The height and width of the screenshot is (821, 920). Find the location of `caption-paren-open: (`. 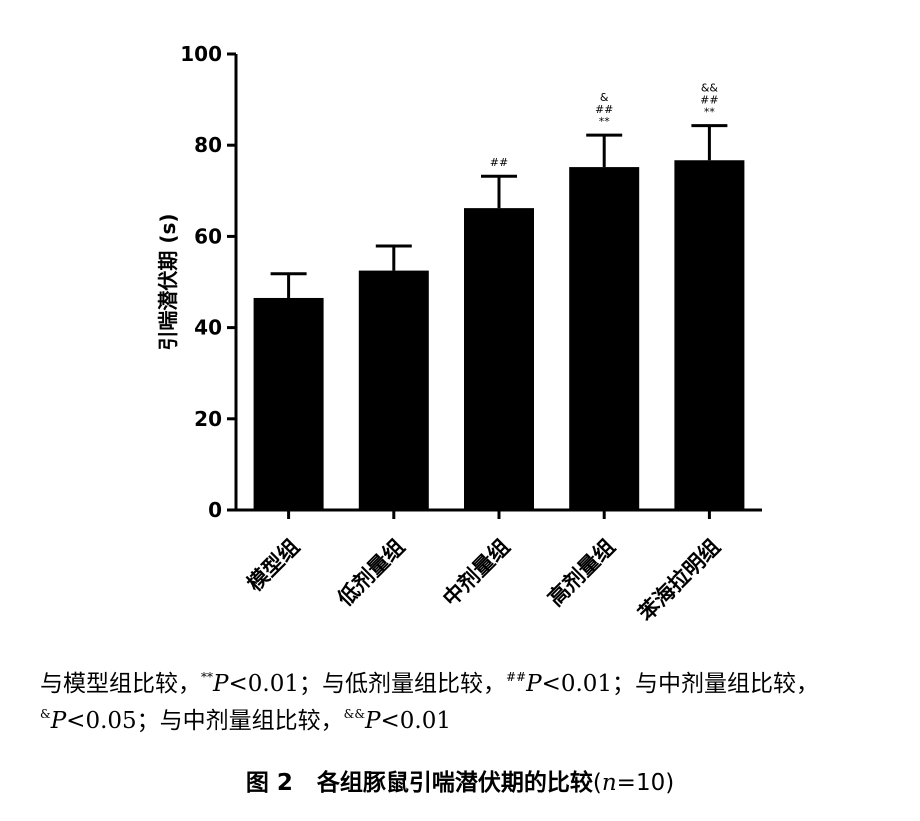

caption-paren-open: ( is located at coordinates (597, 783).